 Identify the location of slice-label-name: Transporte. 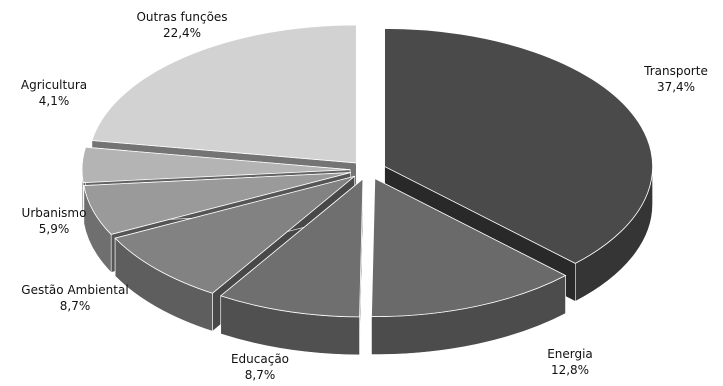
(676, 71).